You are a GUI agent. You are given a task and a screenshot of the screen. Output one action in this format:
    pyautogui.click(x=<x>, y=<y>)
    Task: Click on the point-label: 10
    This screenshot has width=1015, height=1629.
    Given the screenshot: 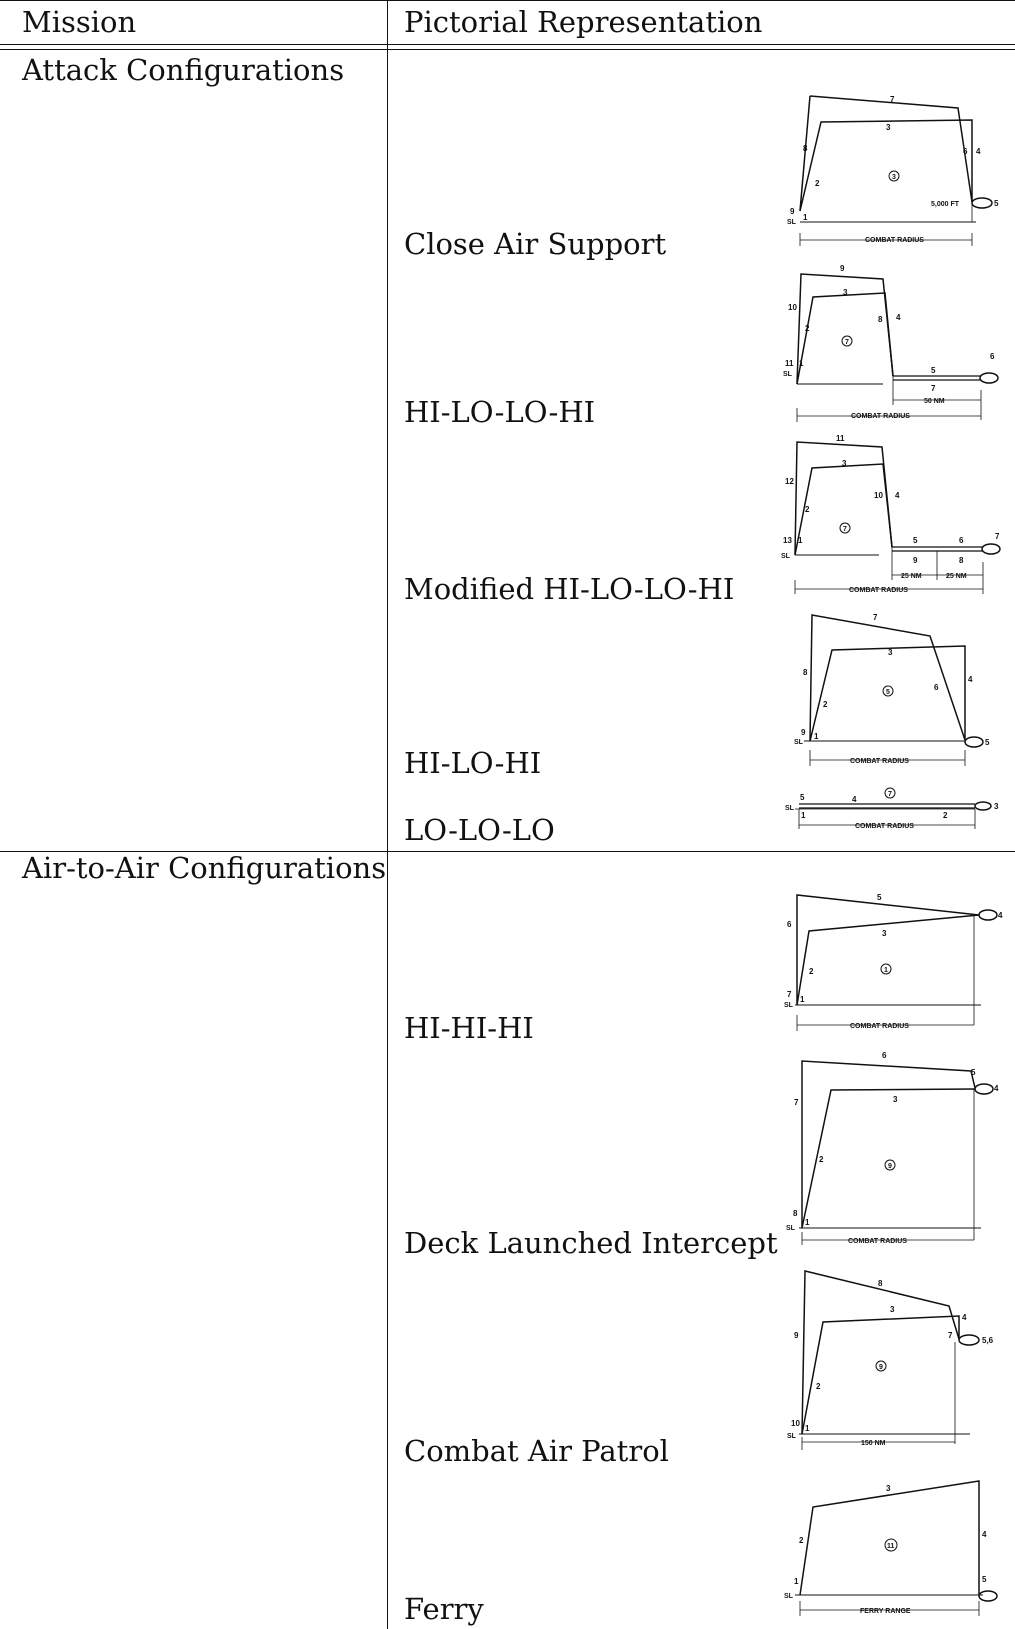 What is the action you would take?
    pyautogui.click(x=792, y=307)
    